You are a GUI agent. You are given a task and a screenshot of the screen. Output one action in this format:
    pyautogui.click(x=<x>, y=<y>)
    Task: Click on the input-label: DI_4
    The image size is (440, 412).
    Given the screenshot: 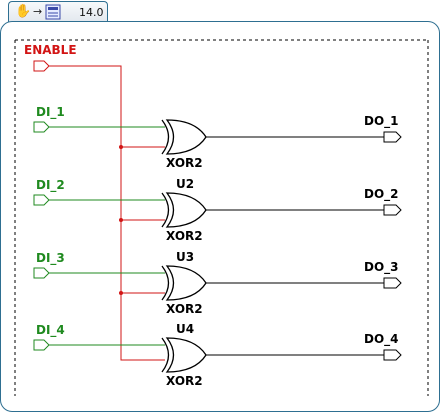 What is the action you would take?
    pyautogui.click(x=50, y=330)
    